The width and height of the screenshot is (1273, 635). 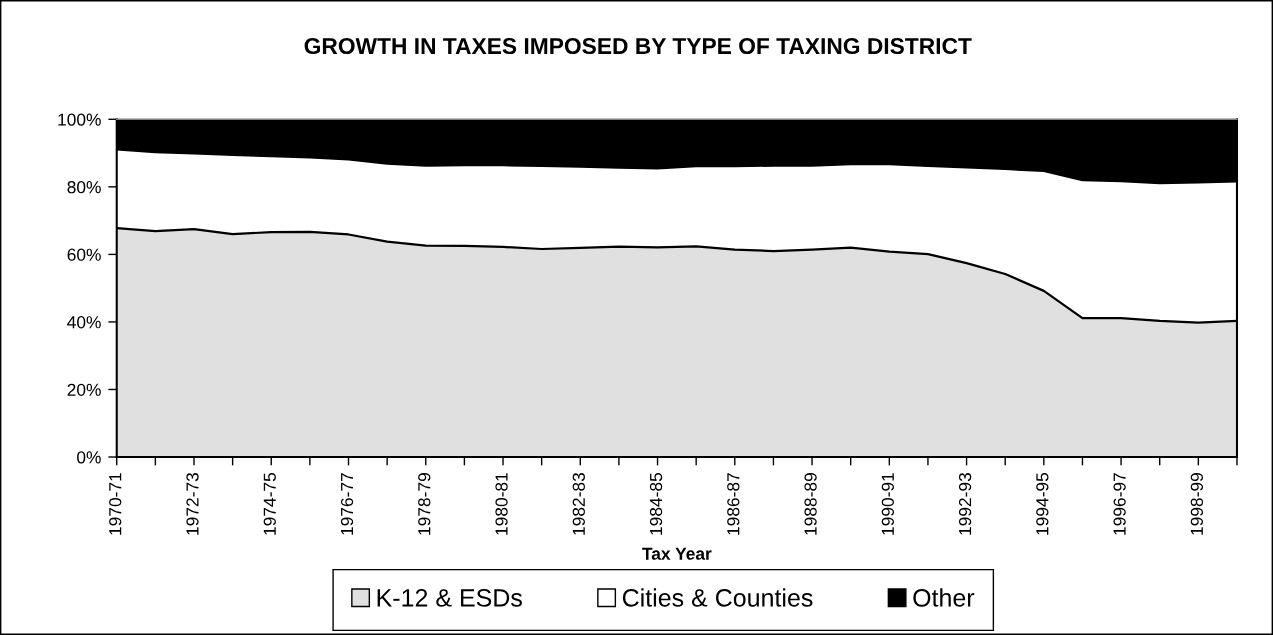 What do you see at coordinates (810, 504) in the screenshot?
I see `x-tick-label: 1988-89` at bounding box center [810, 504].